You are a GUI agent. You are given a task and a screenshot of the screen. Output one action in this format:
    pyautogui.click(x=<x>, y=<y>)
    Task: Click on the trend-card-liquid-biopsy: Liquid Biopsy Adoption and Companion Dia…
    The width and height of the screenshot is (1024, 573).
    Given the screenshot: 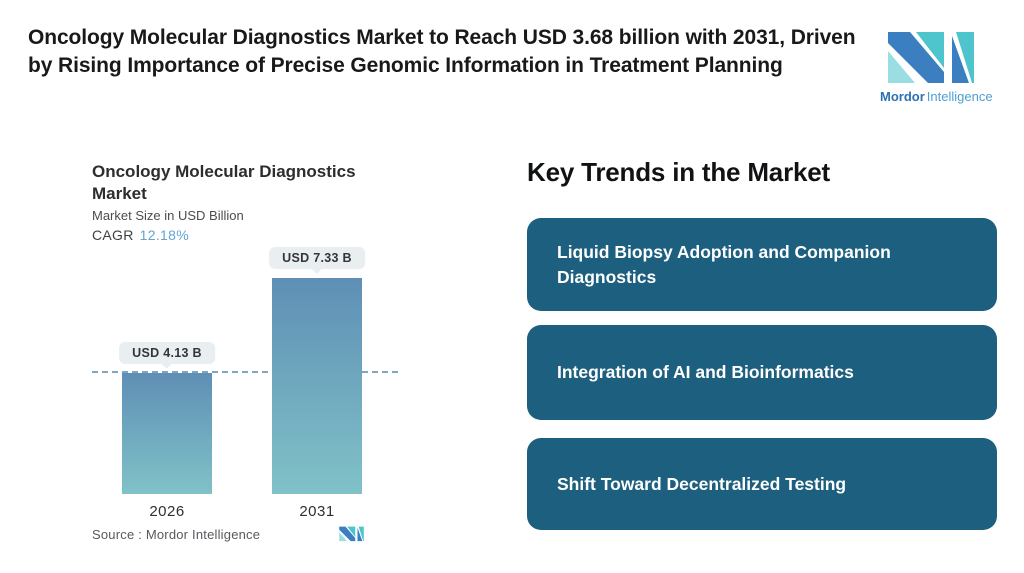 What is the action you would take?
    pyautogui.click(x=762, y=264)
    